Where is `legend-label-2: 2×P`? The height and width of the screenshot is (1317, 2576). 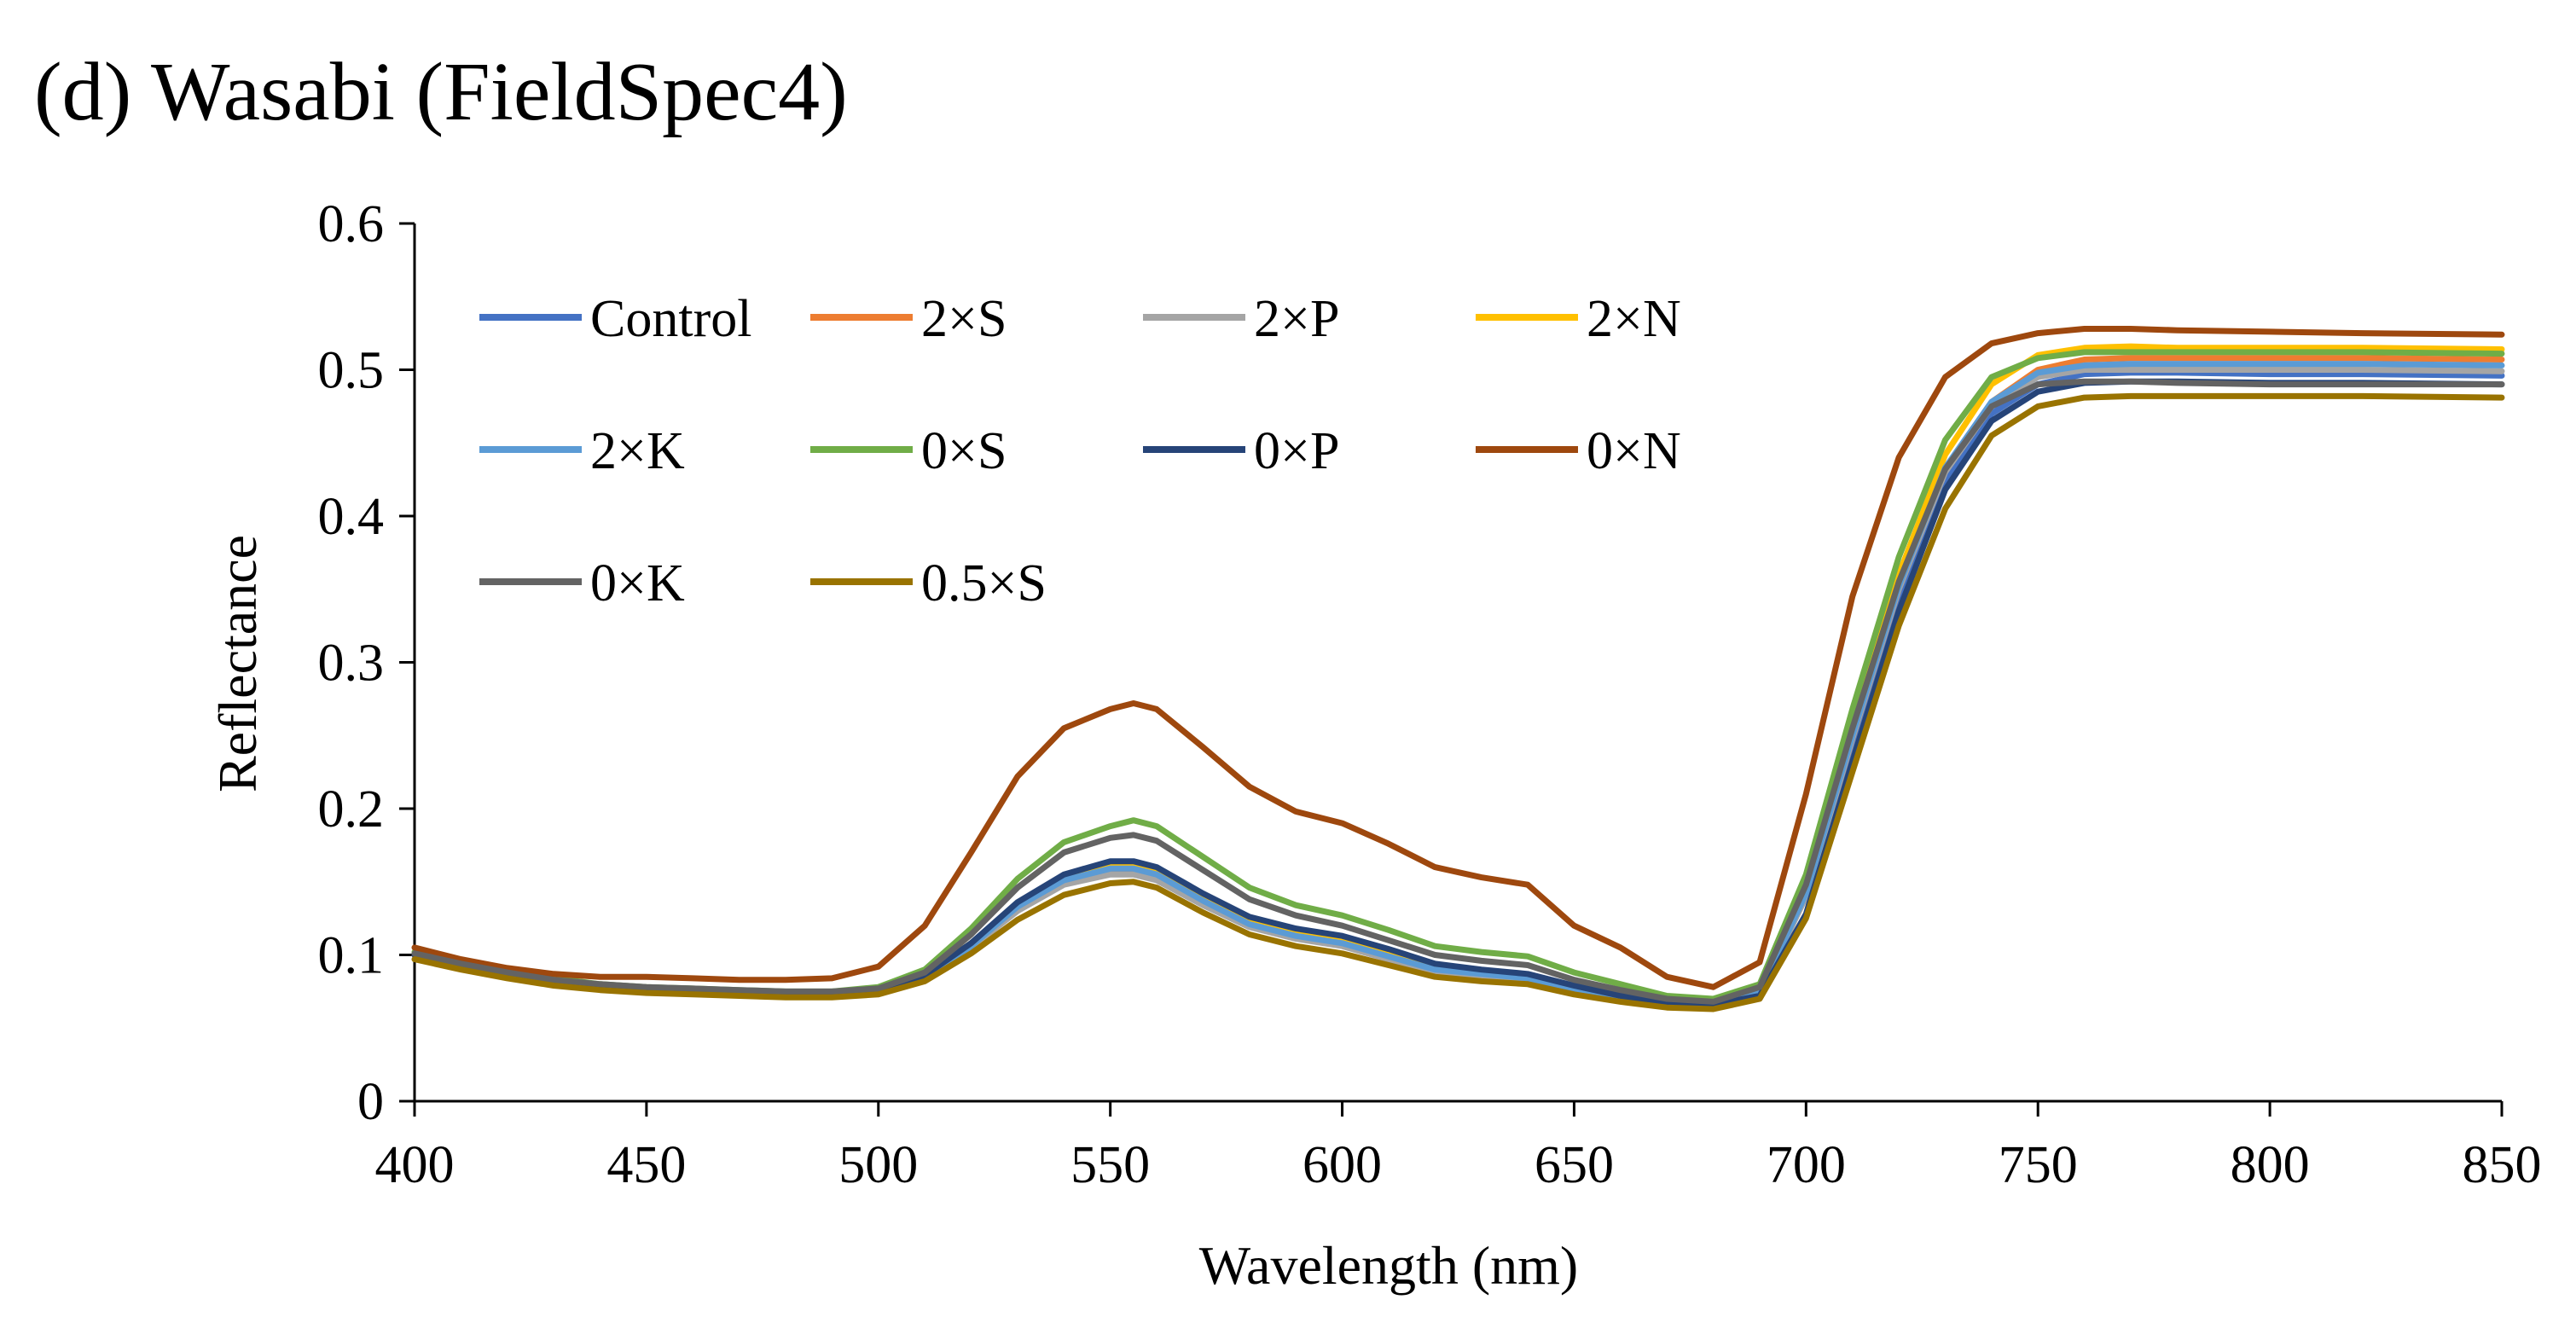
legend-label-2: 2×P is located at coordinates (1296, 319).